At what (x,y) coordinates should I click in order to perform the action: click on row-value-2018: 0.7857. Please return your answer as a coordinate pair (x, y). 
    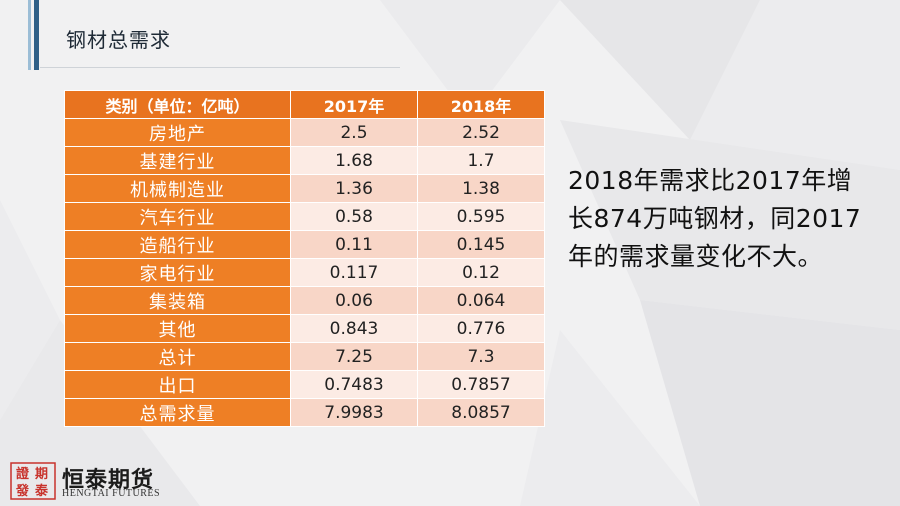
    Looking at the image, I should click on (481, 384).